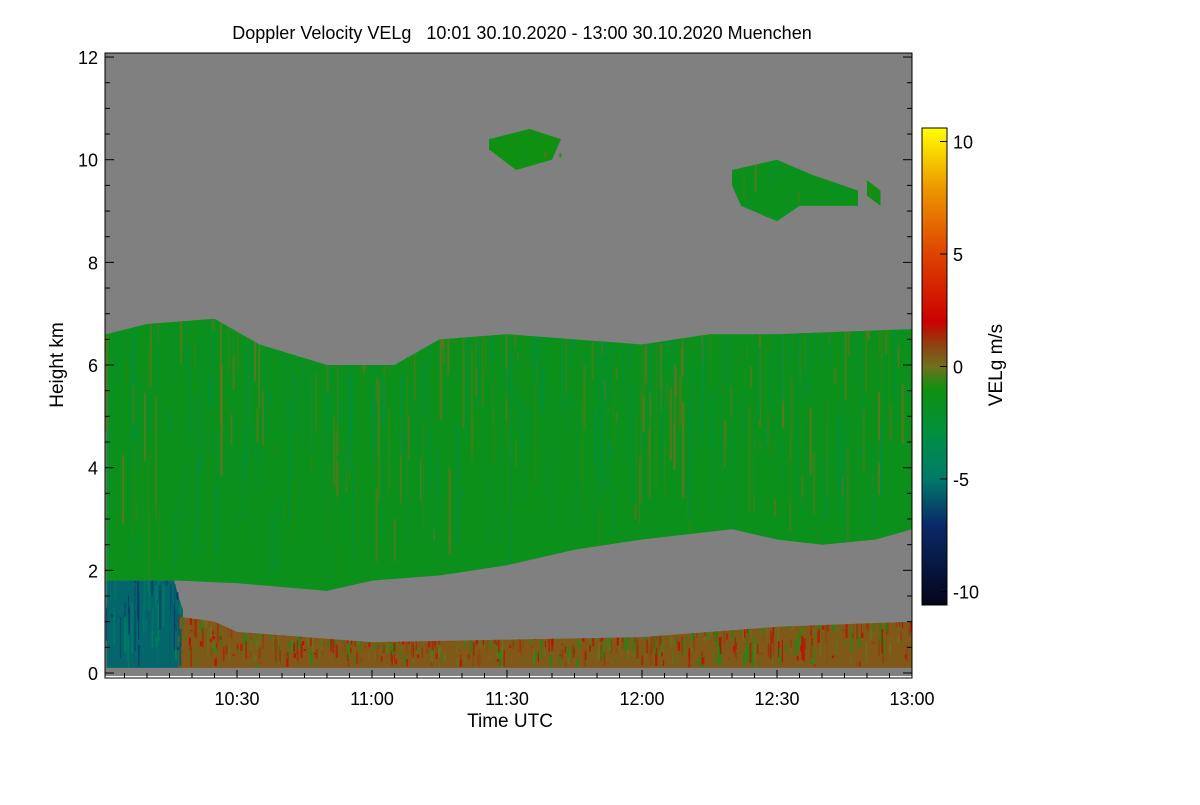 The image size is (1200, 805). Describe the element at coordinates (508, 672) in the screenshot. I see `near-ground-gap` at that location.